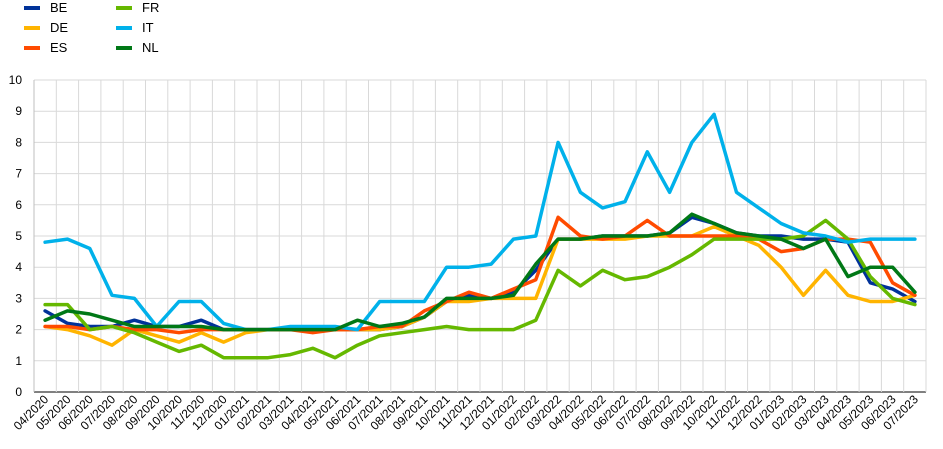 The image size is (943, 449). I want to click on legend-item-de: DE, so click(46, 27).